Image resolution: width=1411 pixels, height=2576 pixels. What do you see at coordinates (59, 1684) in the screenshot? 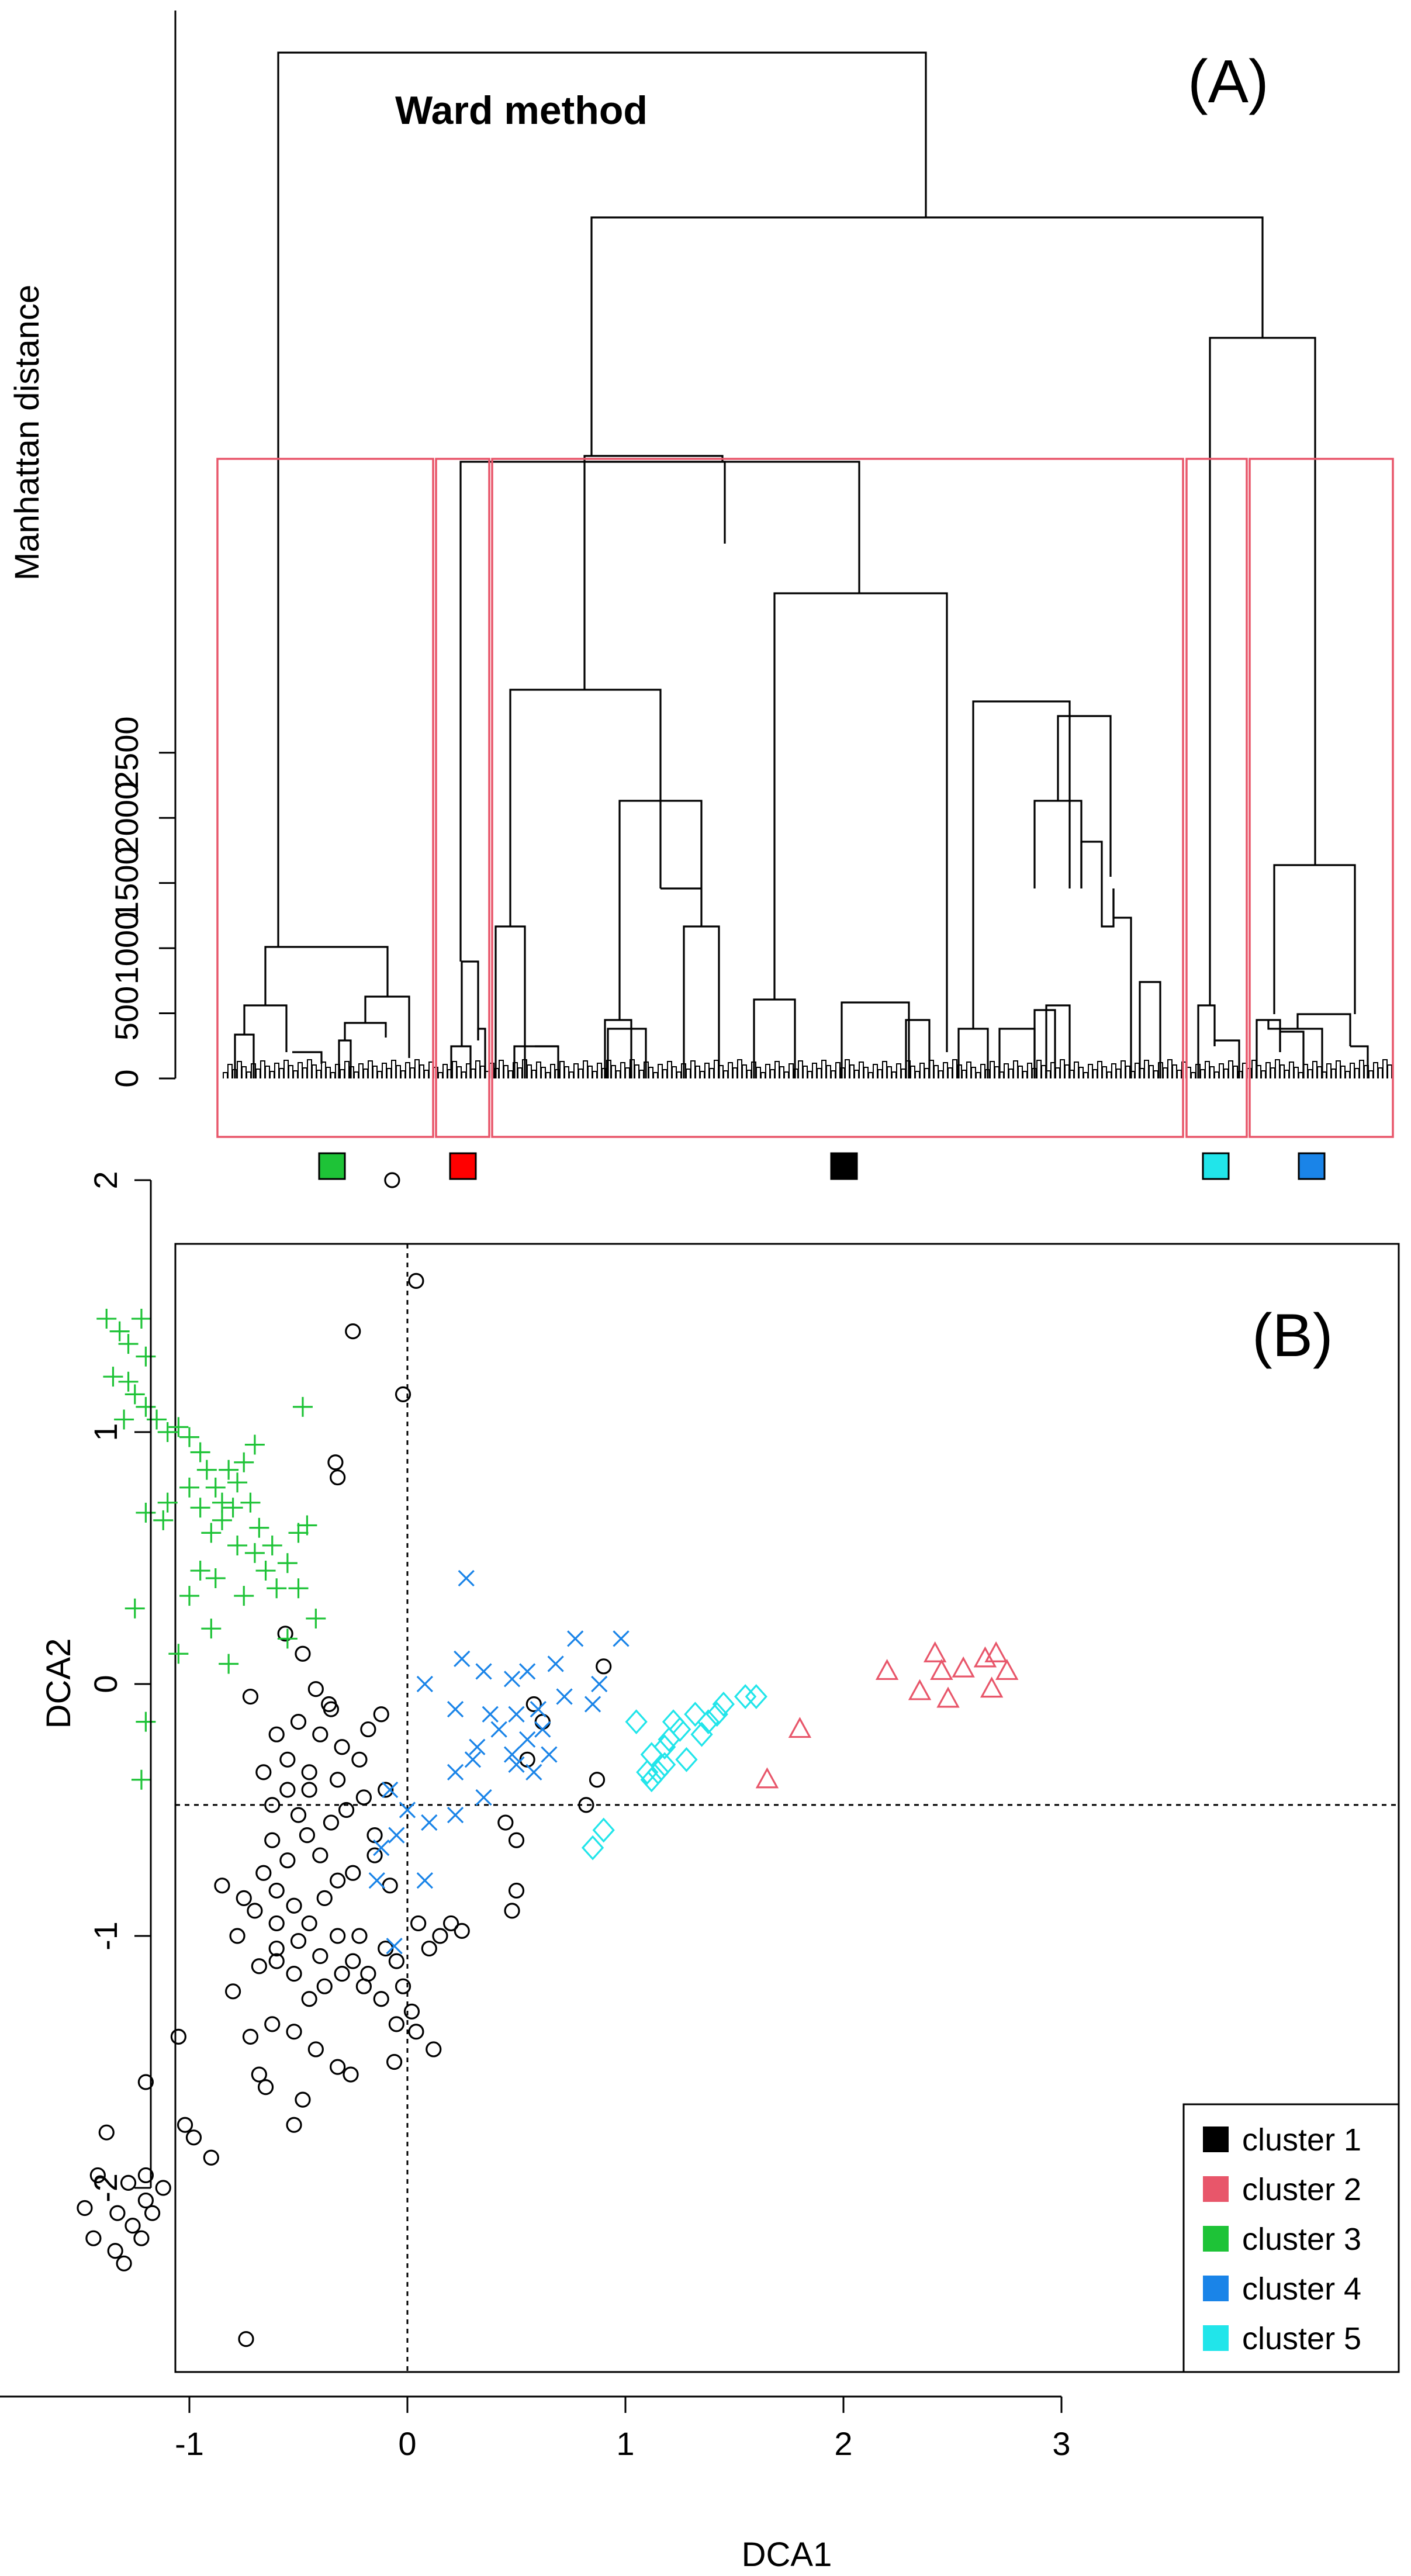
I see `y-axis-title: DCA2` at bounding box center [59, 1684].